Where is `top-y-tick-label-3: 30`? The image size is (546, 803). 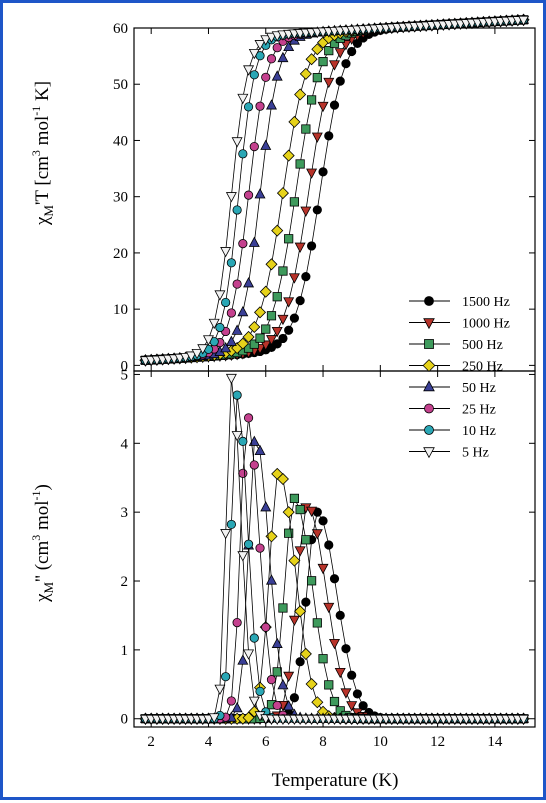
top-y-tick-label-3: 30 is located at coordinates (120, 198).